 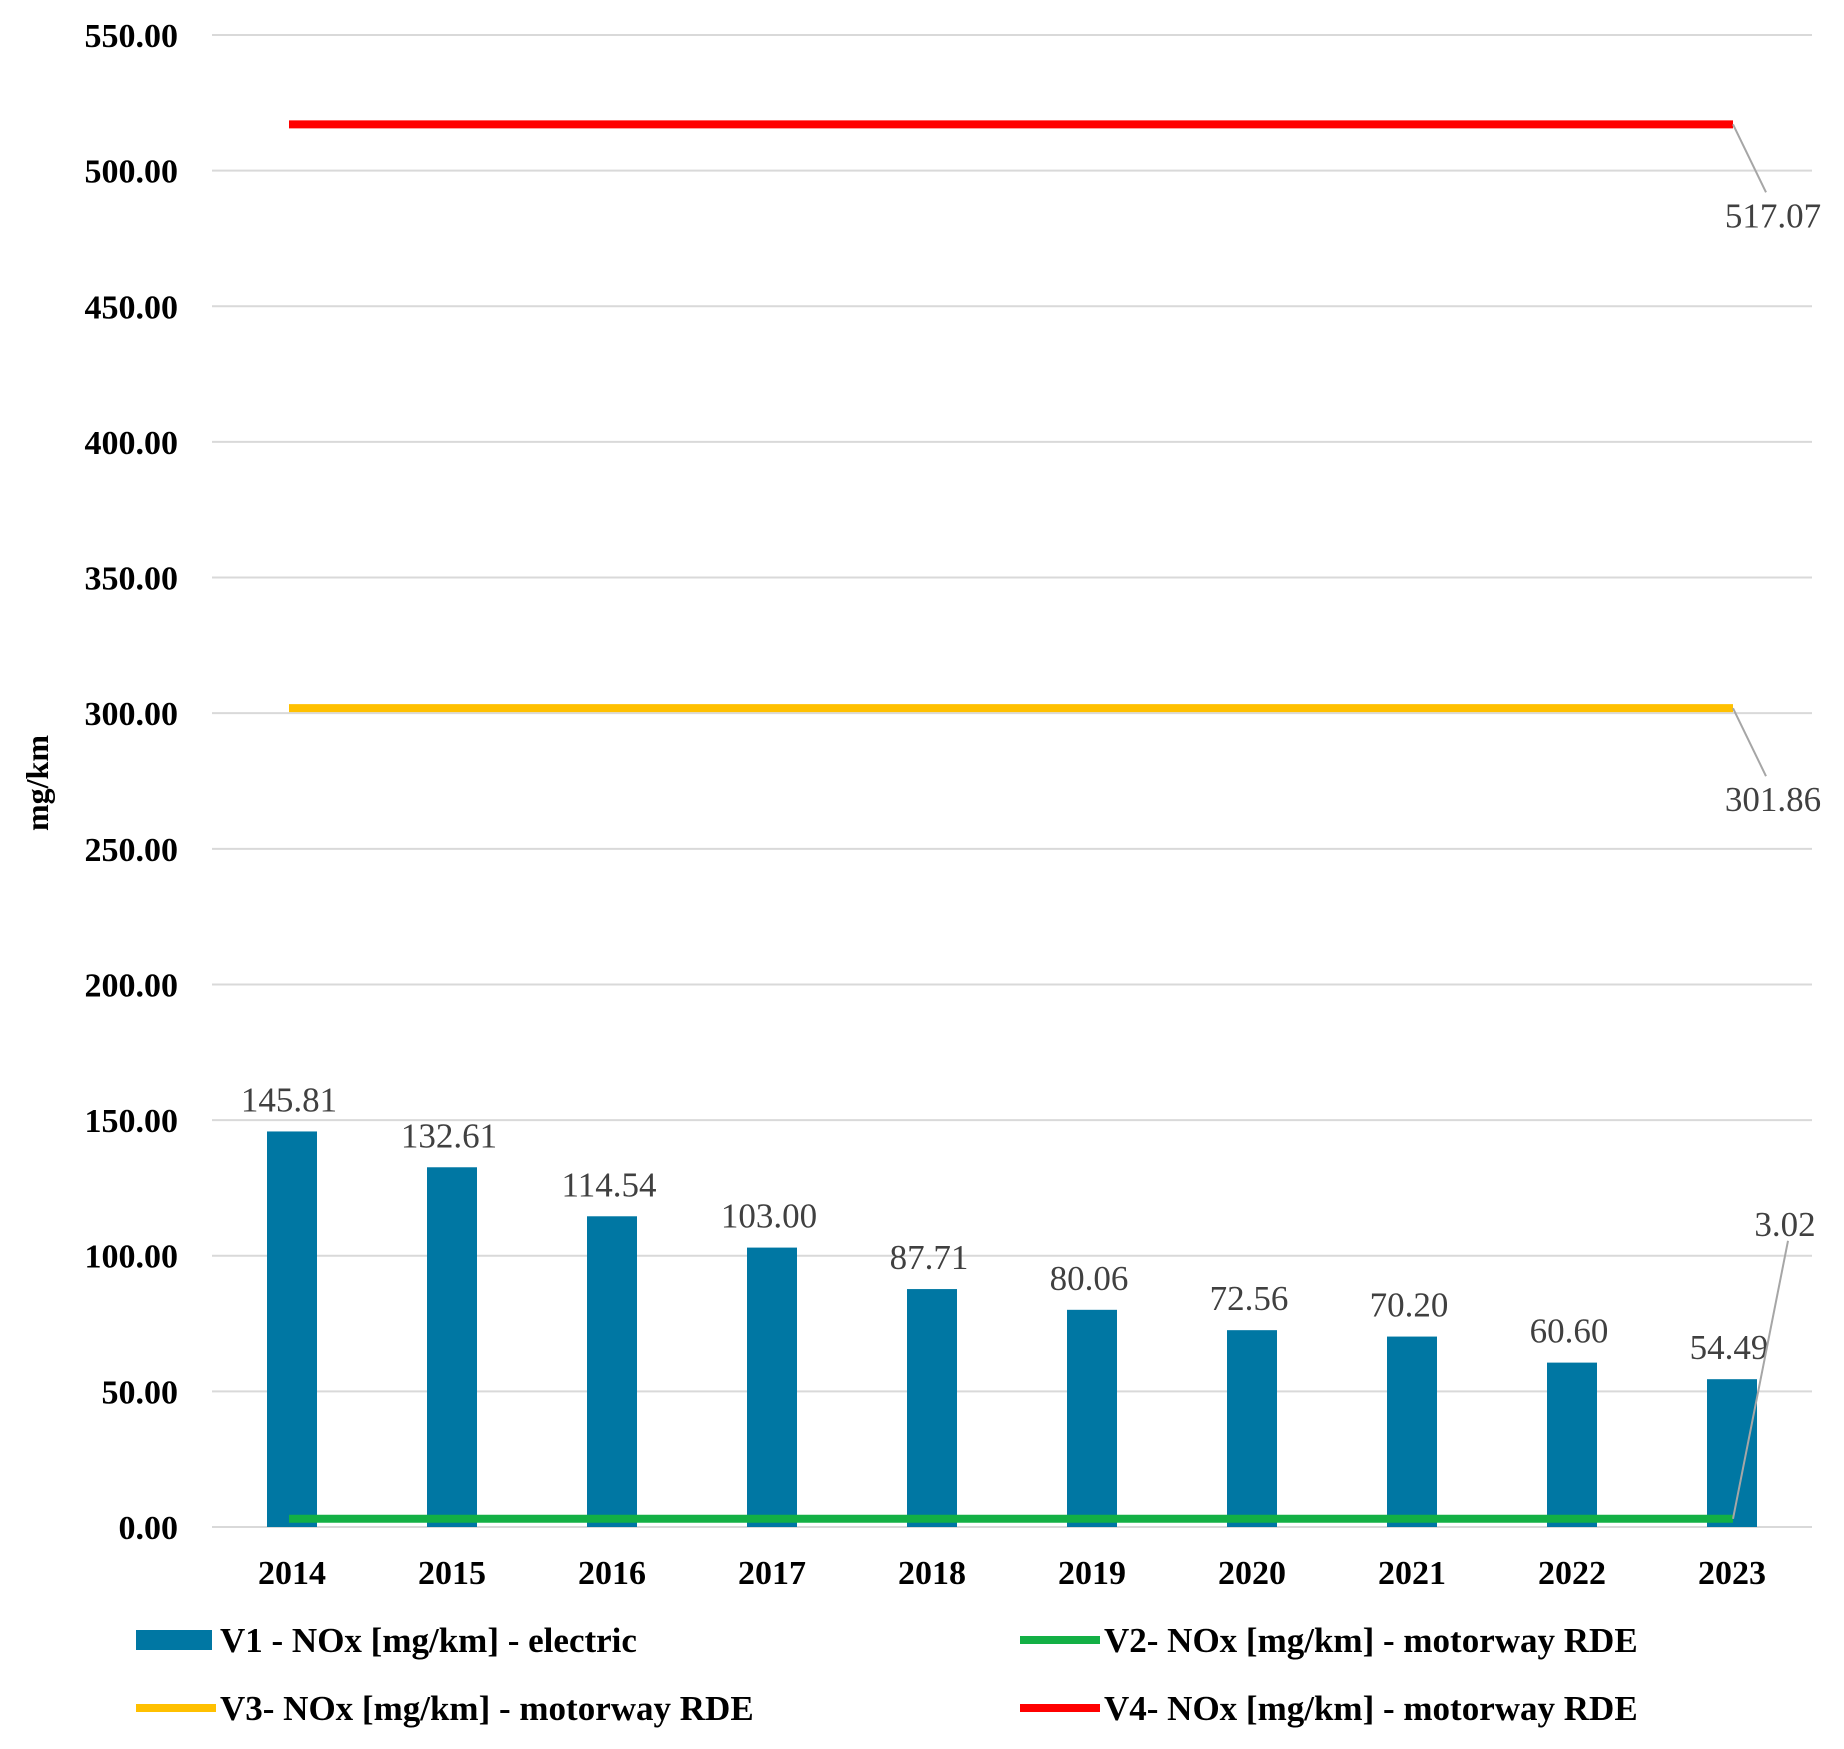 I want to click on bar-value-label: 103.00, so click(x=769, y=1216).